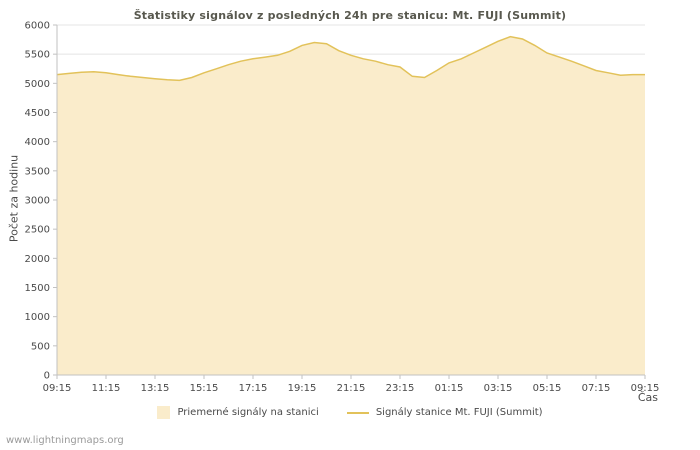 This screenshot has width=700, height=450. I want to click on x-axis-label: Čas, so click(647, 397).